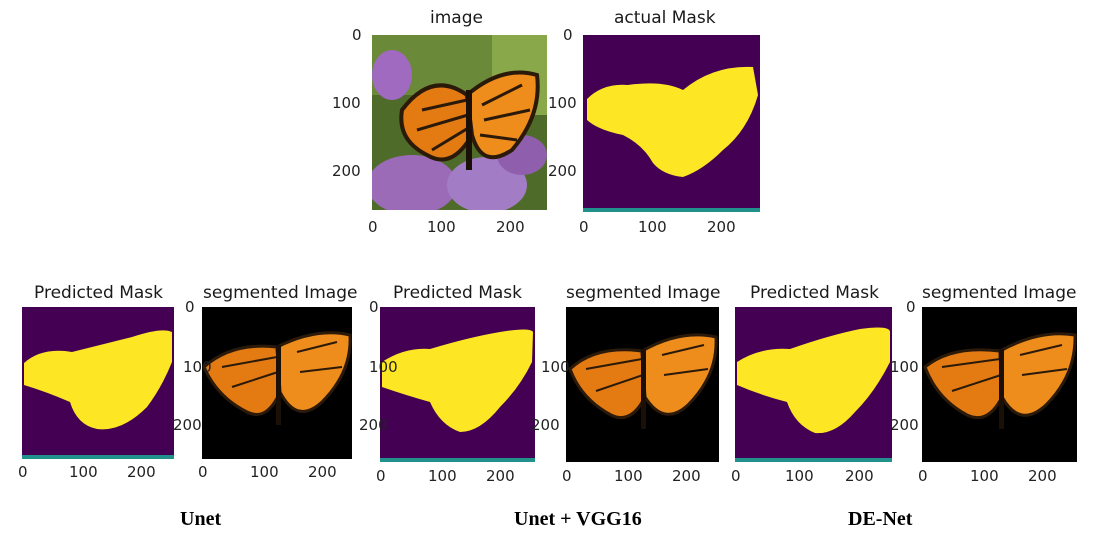 The image size is (1094, 544). I want to click on unet-segmented-image, so click(277, 383).